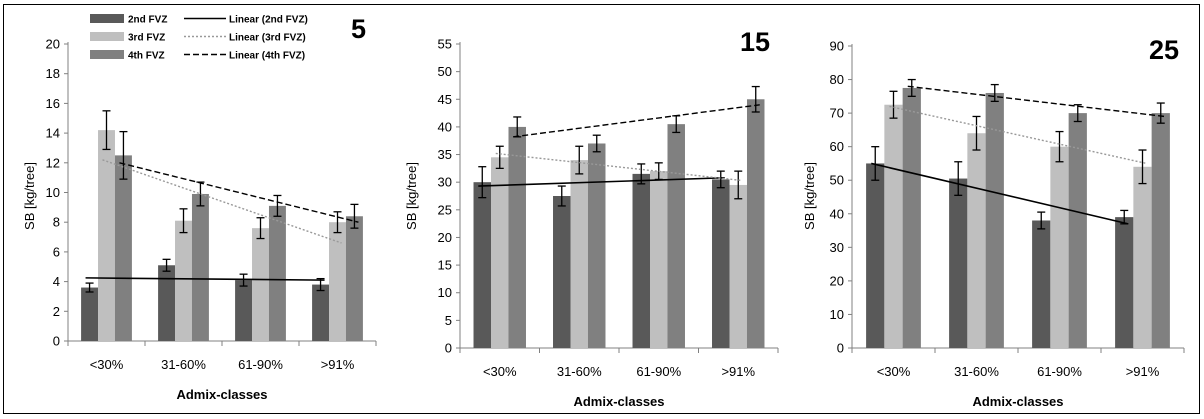  Describe the element at coordinates (147, 20) in the screenshot. I see `legend-label: 2nd FVZ` at that location.